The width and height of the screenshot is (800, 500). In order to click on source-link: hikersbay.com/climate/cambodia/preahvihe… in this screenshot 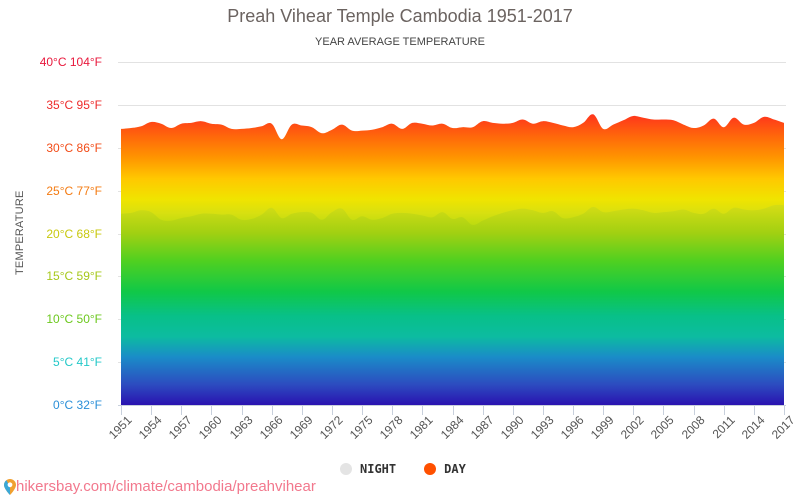, I will do `click(160, 486)`.